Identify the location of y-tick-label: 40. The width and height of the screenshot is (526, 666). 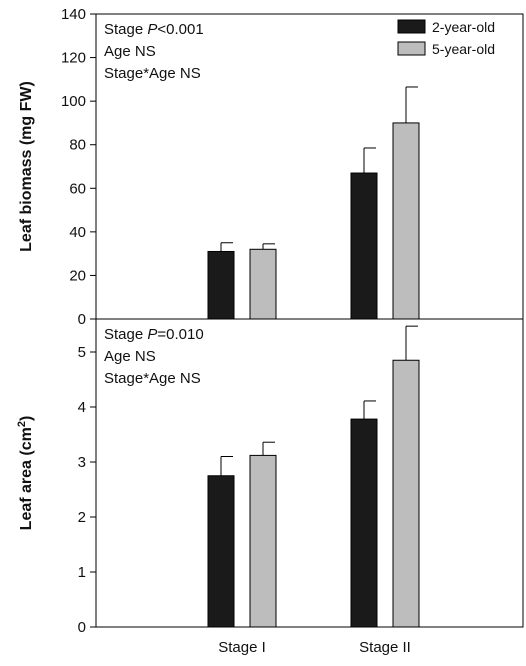
(77, 232).